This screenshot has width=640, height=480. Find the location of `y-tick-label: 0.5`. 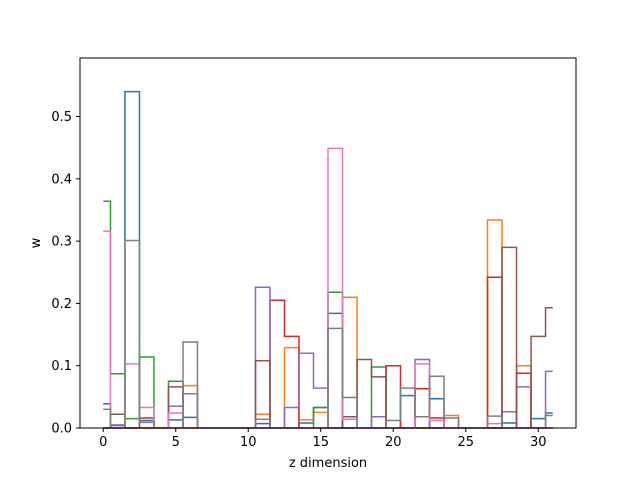

y-tick-label: 0.5 is located at coordinates (61, 117).